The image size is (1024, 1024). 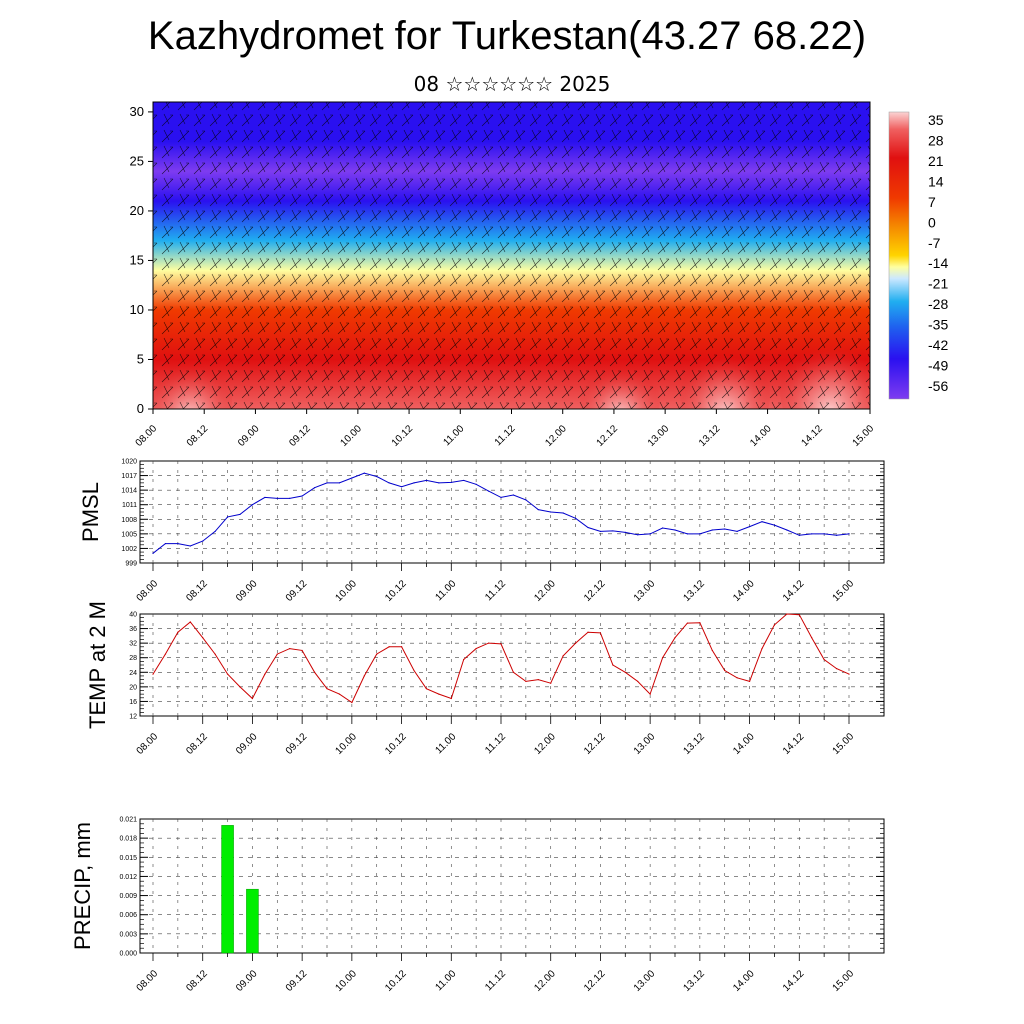 What do you see at coordinates (141, 260) in the screenshot?
I see `section-y-axis: 0 5 10 15 20 25 30` at bounding box center [141, 260].